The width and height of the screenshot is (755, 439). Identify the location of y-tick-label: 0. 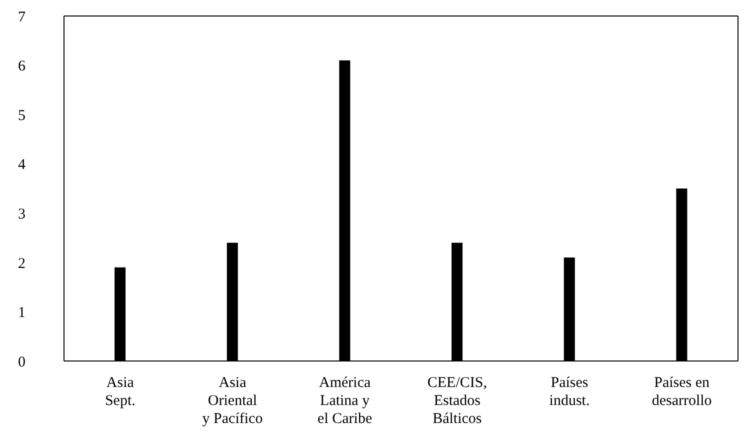
(22, 362).